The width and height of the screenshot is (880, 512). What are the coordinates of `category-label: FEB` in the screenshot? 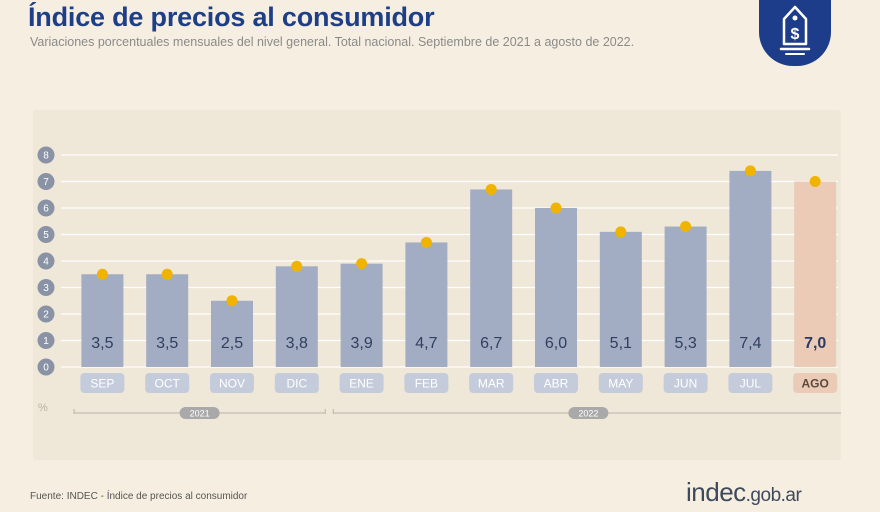 It's located at (426, 384).